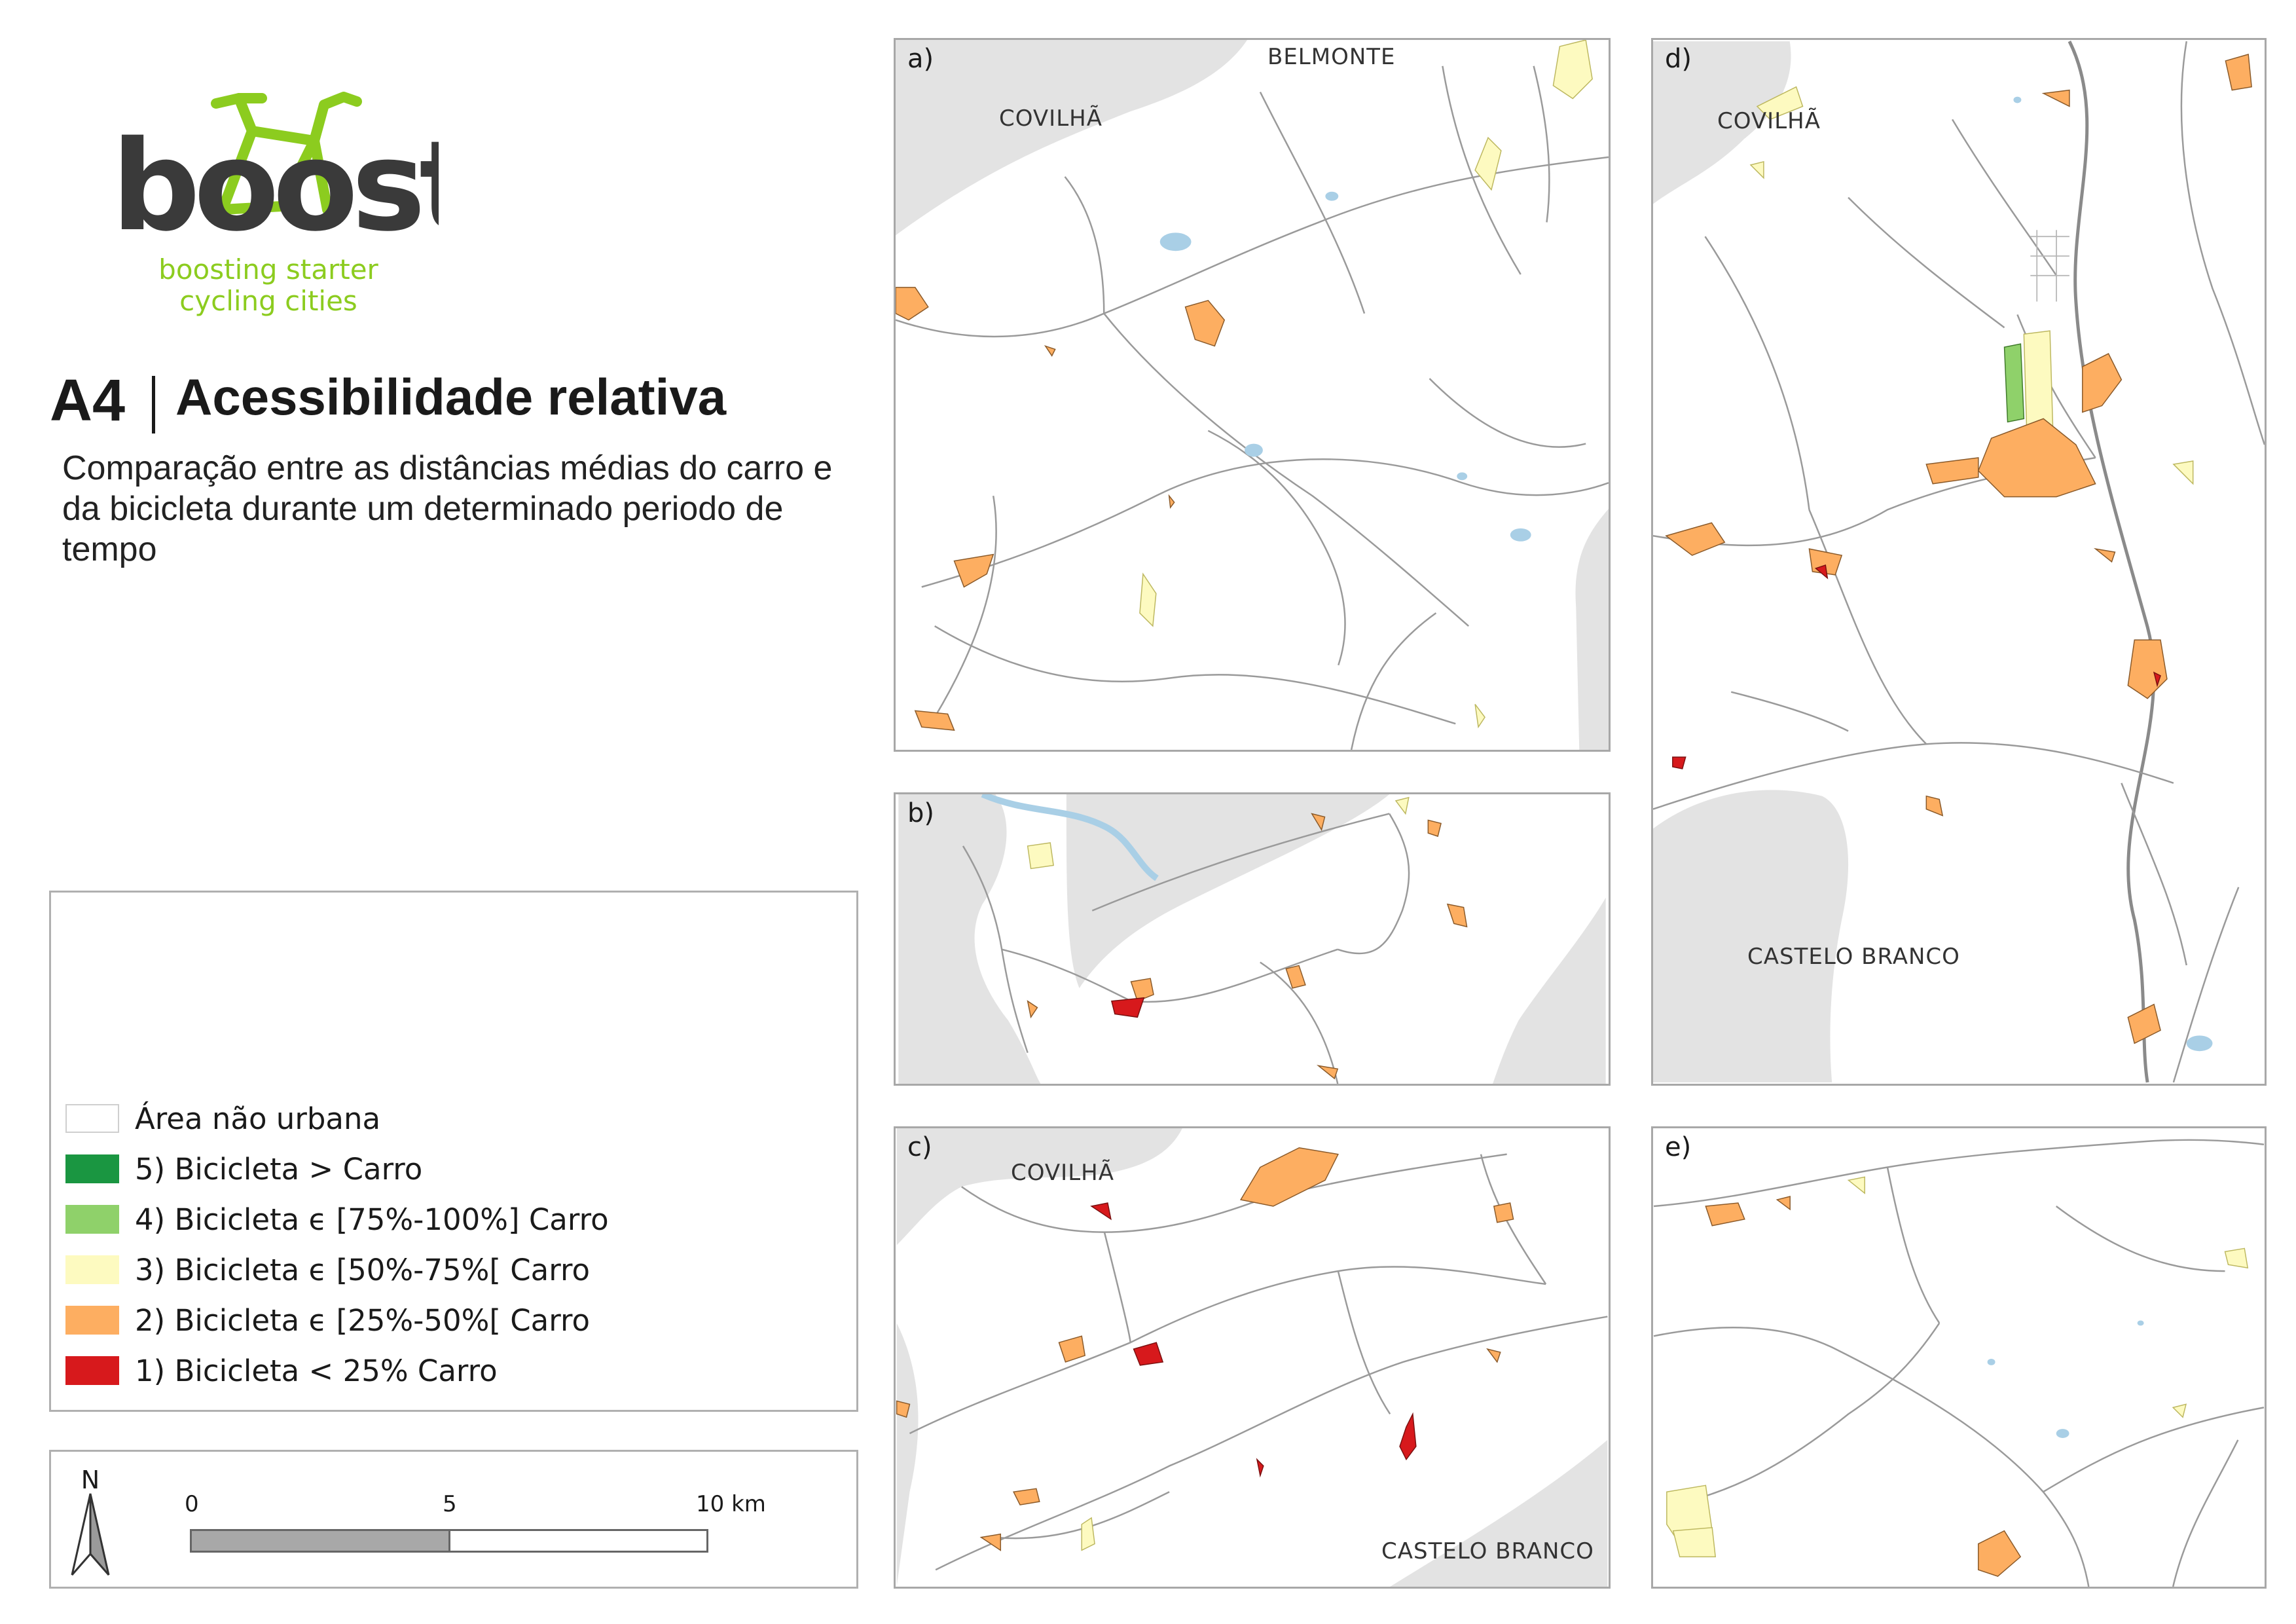 The image size is (2296, 1624). Describe the element at coordinates (453, 1519) in the screenshot. I see `scale-box: N 0 5 10 km` at that location.